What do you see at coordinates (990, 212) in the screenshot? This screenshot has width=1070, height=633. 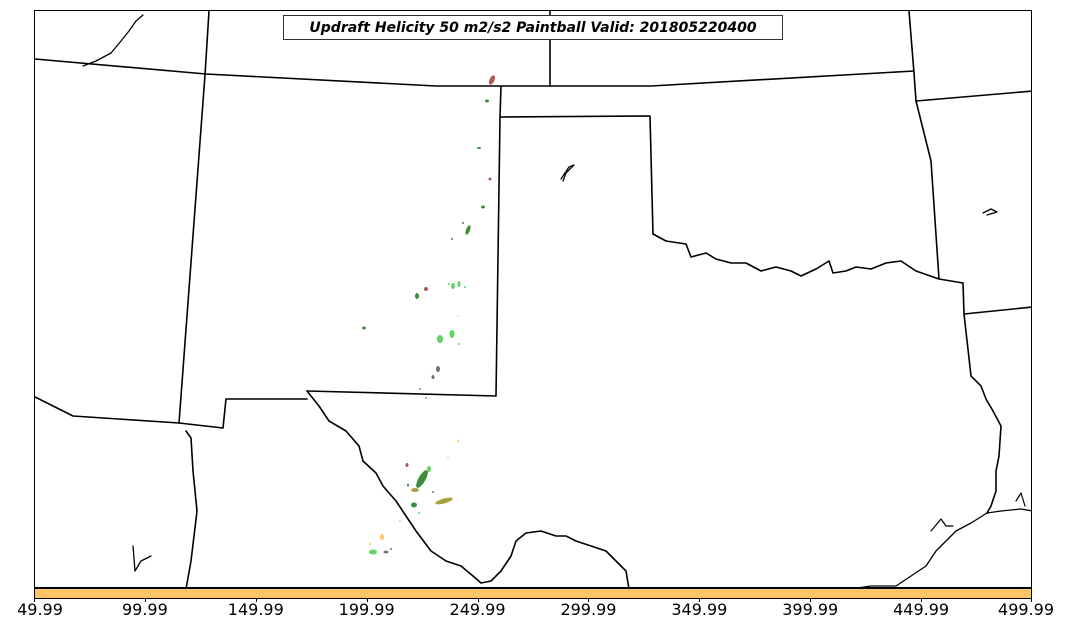 I see `lake-mo` at bounding box center [990, 212].